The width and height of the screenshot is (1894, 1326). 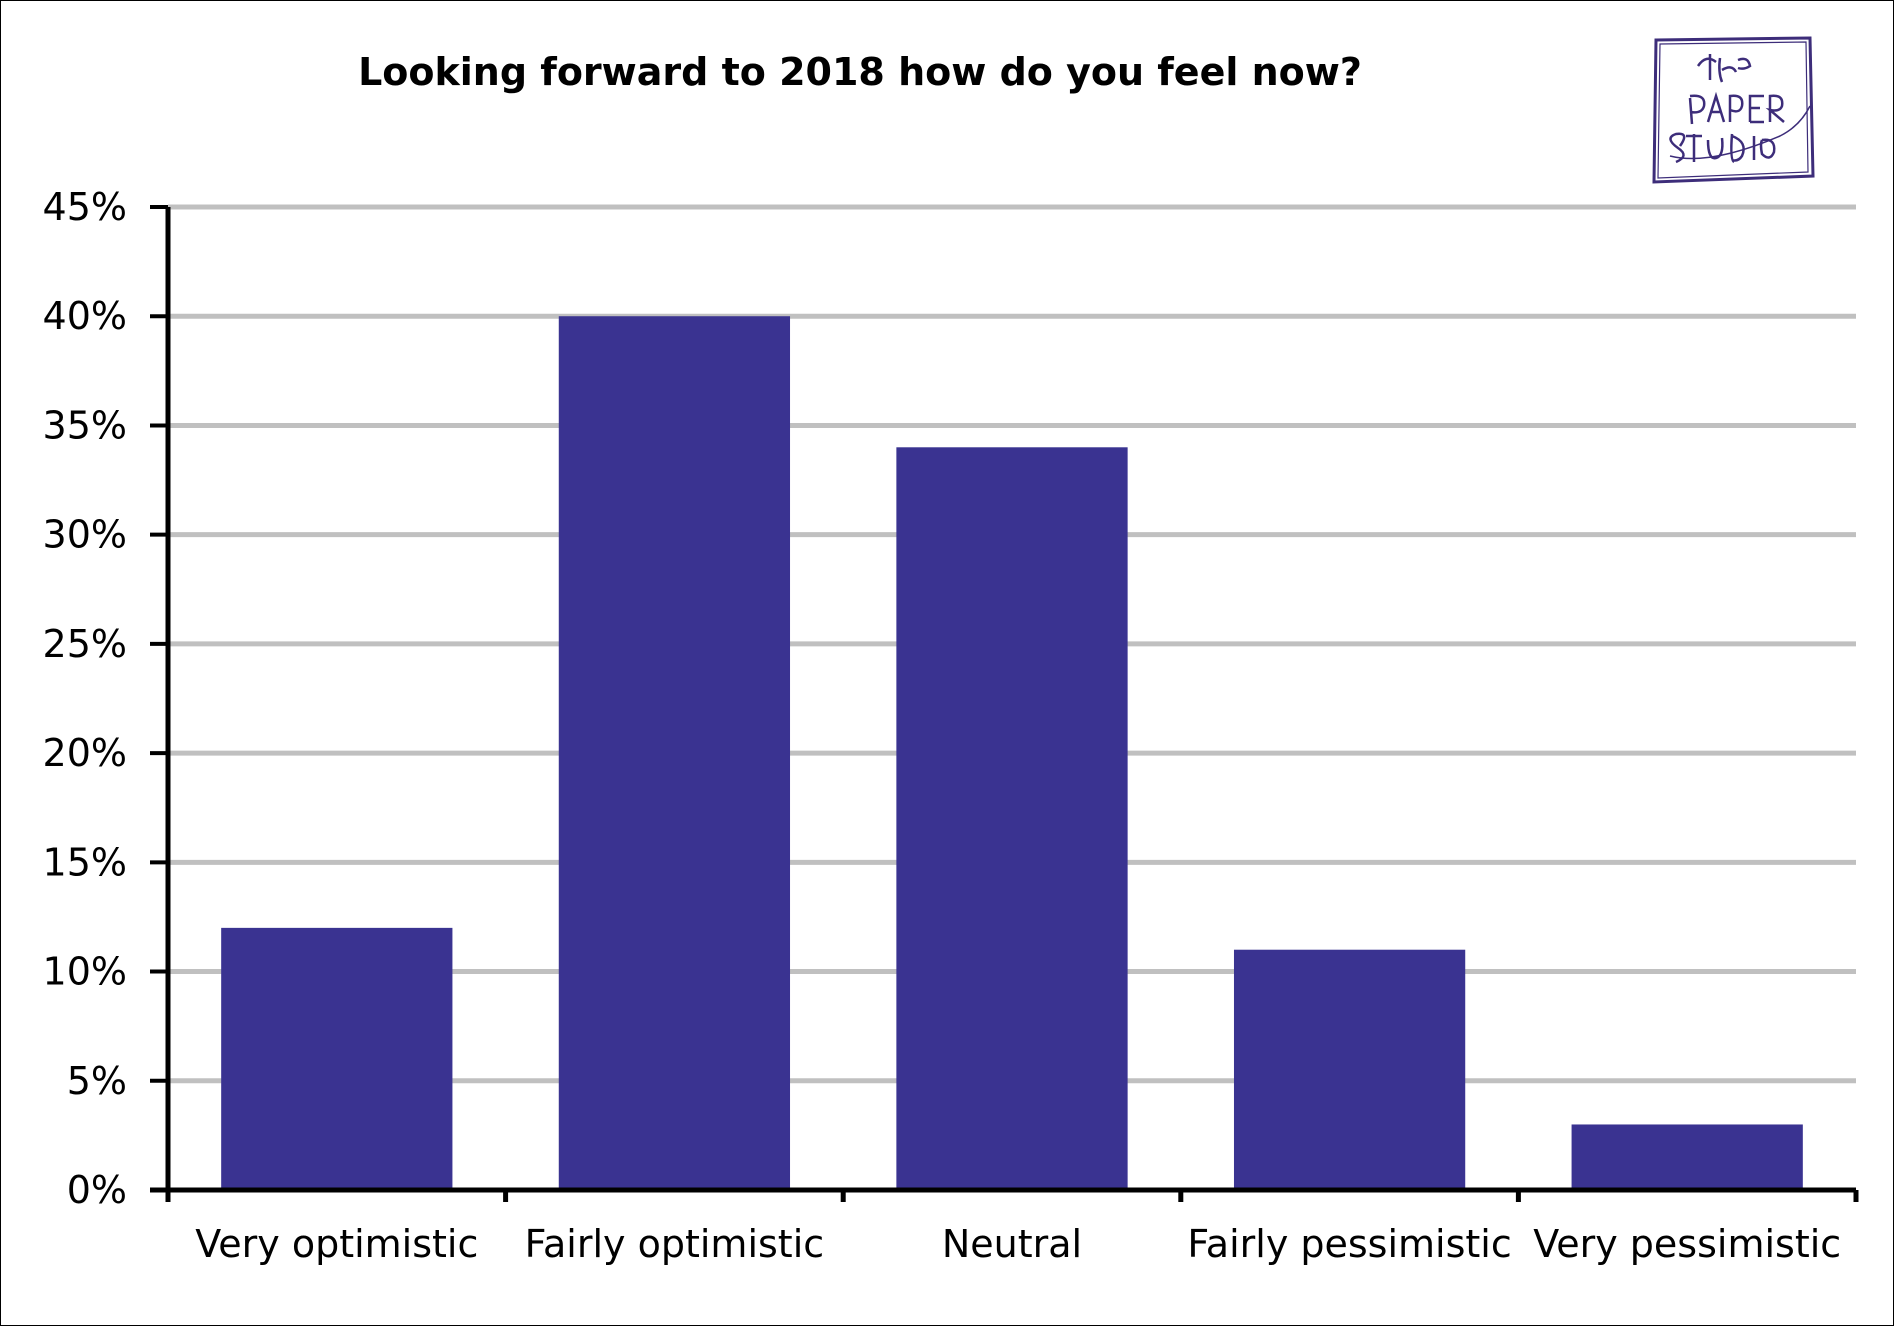 I want to click on bar-neutral, so click(x=1012, y=818).